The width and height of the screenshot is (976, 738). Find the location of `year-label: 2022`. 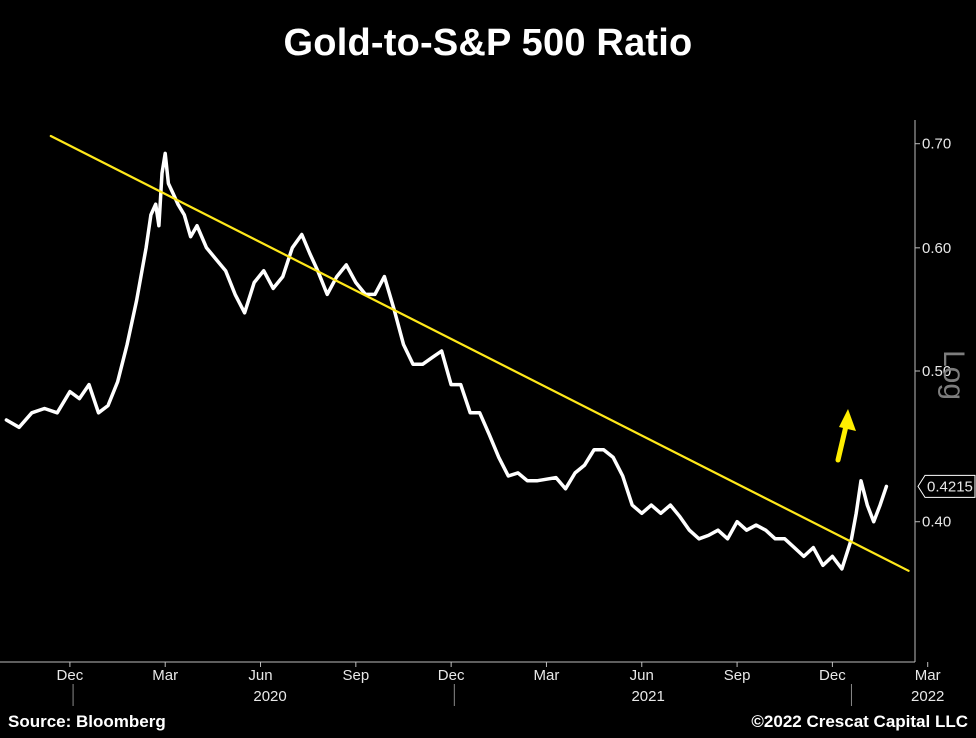

year-label: 2022 is located at coordinates (927, 696).